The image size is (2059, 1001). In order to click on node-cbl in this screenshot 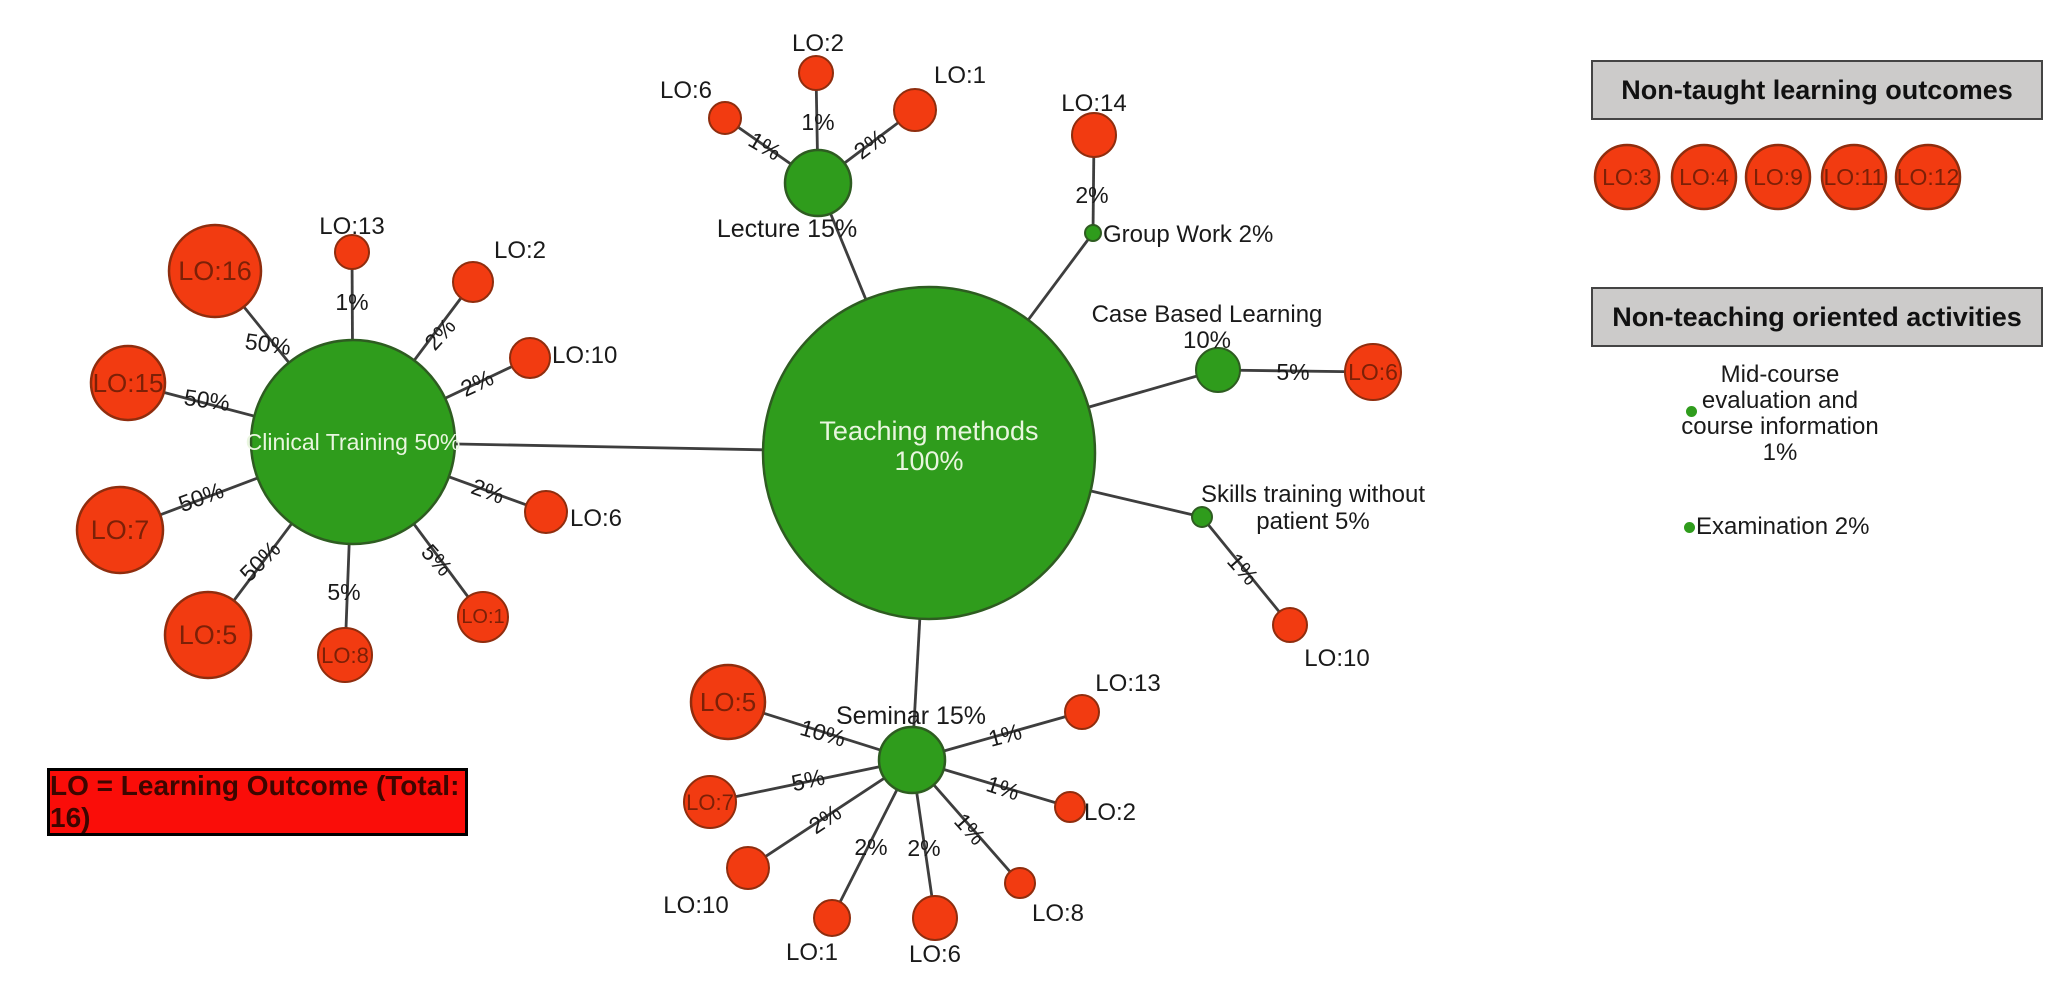, I will do `click(1218, 370)`.